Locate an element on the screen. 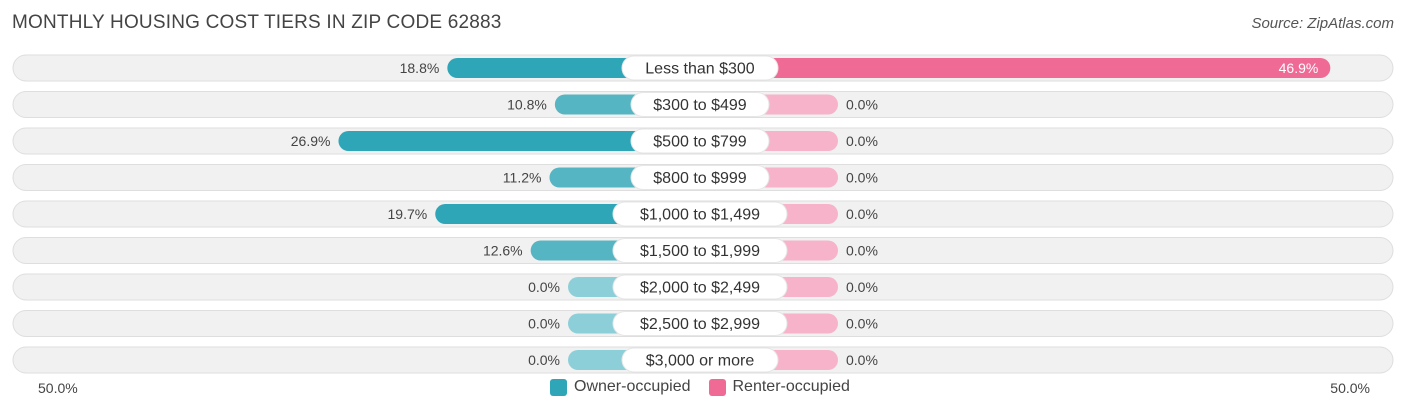 The height and width of the screenshot is (414, 1406). legend-item-renter: Renter-occupied is located at coordinates (779, 387).